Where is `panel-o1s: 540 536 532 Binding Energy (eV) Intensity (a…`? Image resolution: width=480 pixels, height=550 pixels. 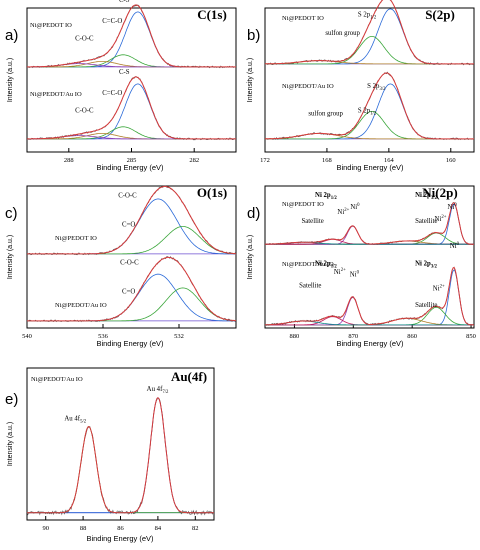 panel-o1s: 540 536 532 Binding Energy (eV) Intensity (a… is located at coordinates (121, 266).